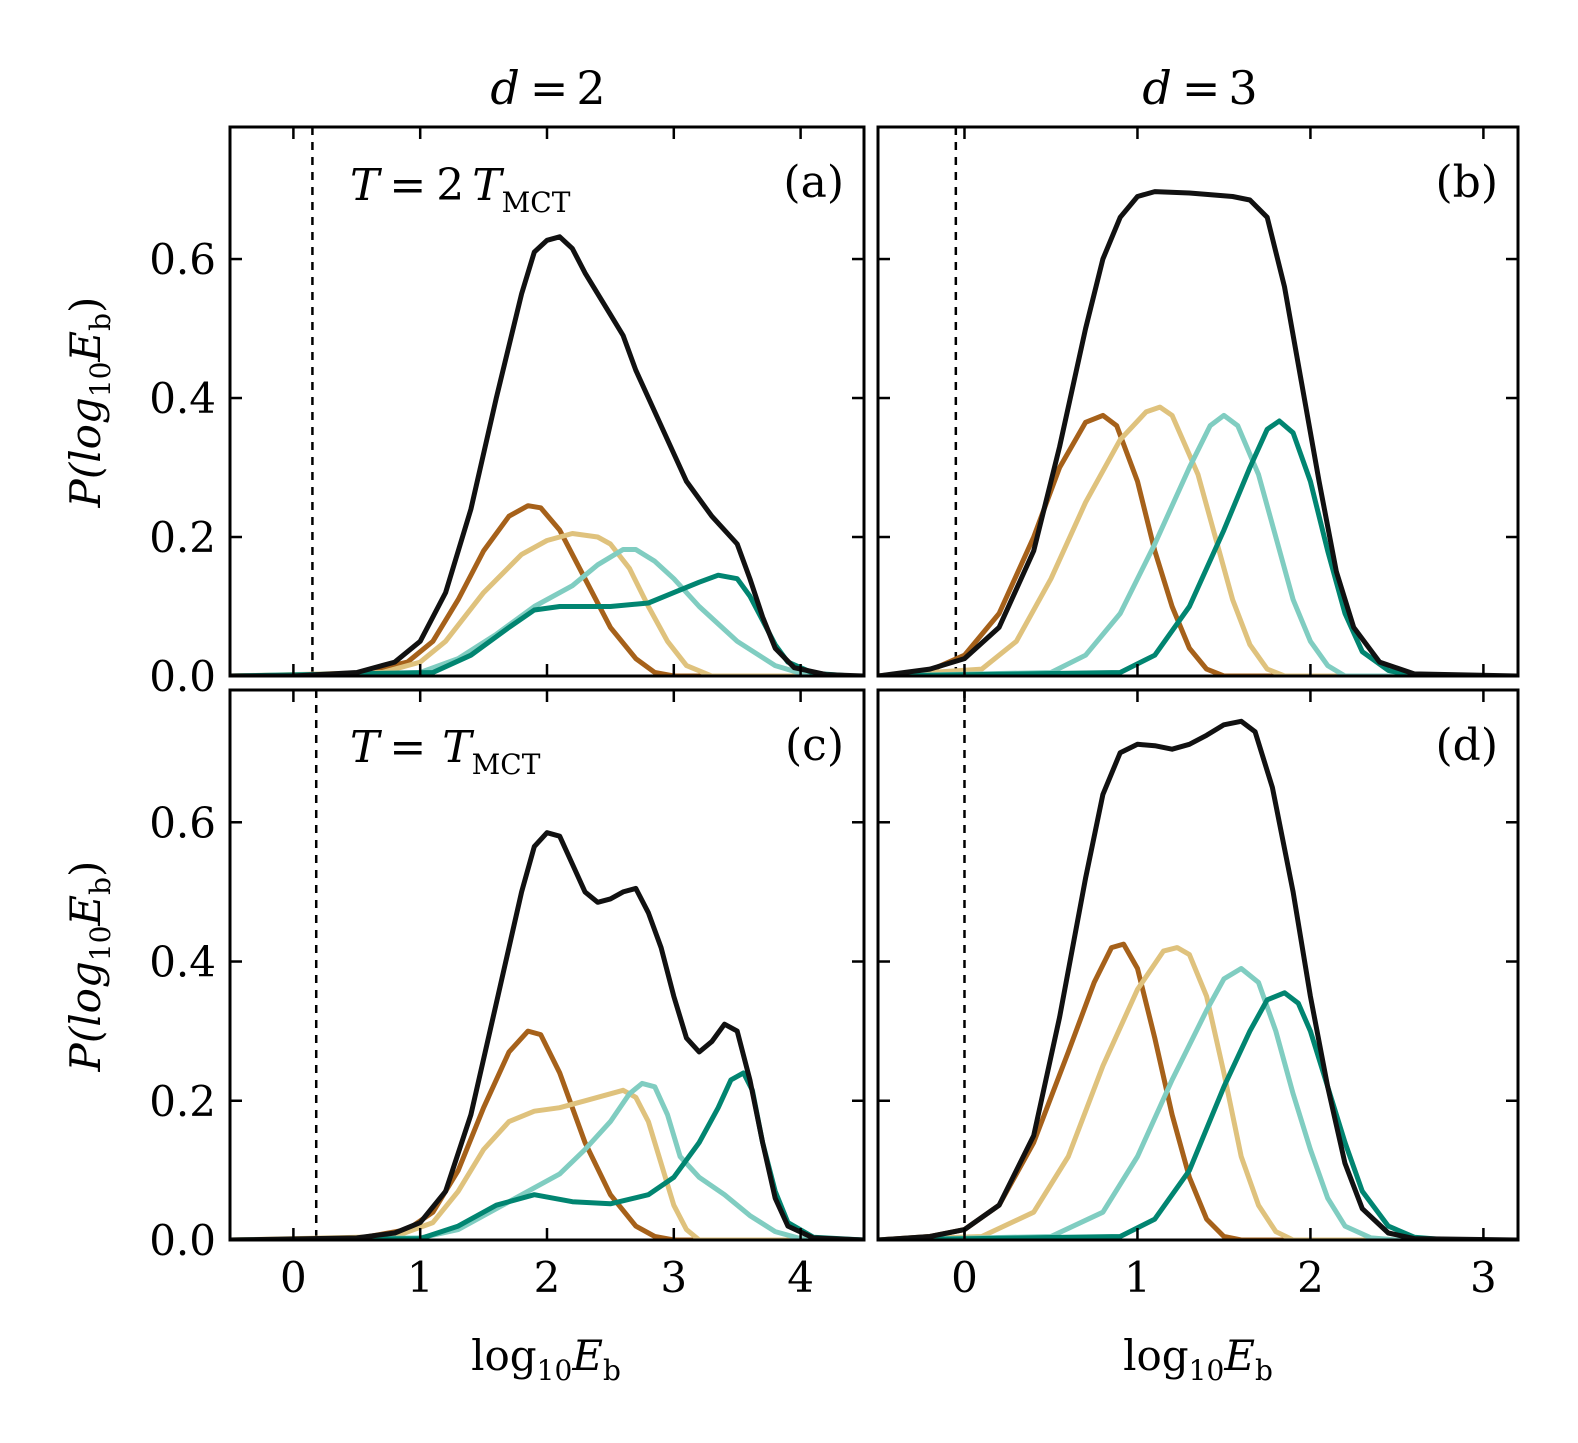 Image resolution: width=1578 pixels, height=1443 pixels. What do you see at coordinates (89, 403) in the screenshot?
I see `y-axis-label-top: P(log10Eb)` at bounding box center [89, 403].